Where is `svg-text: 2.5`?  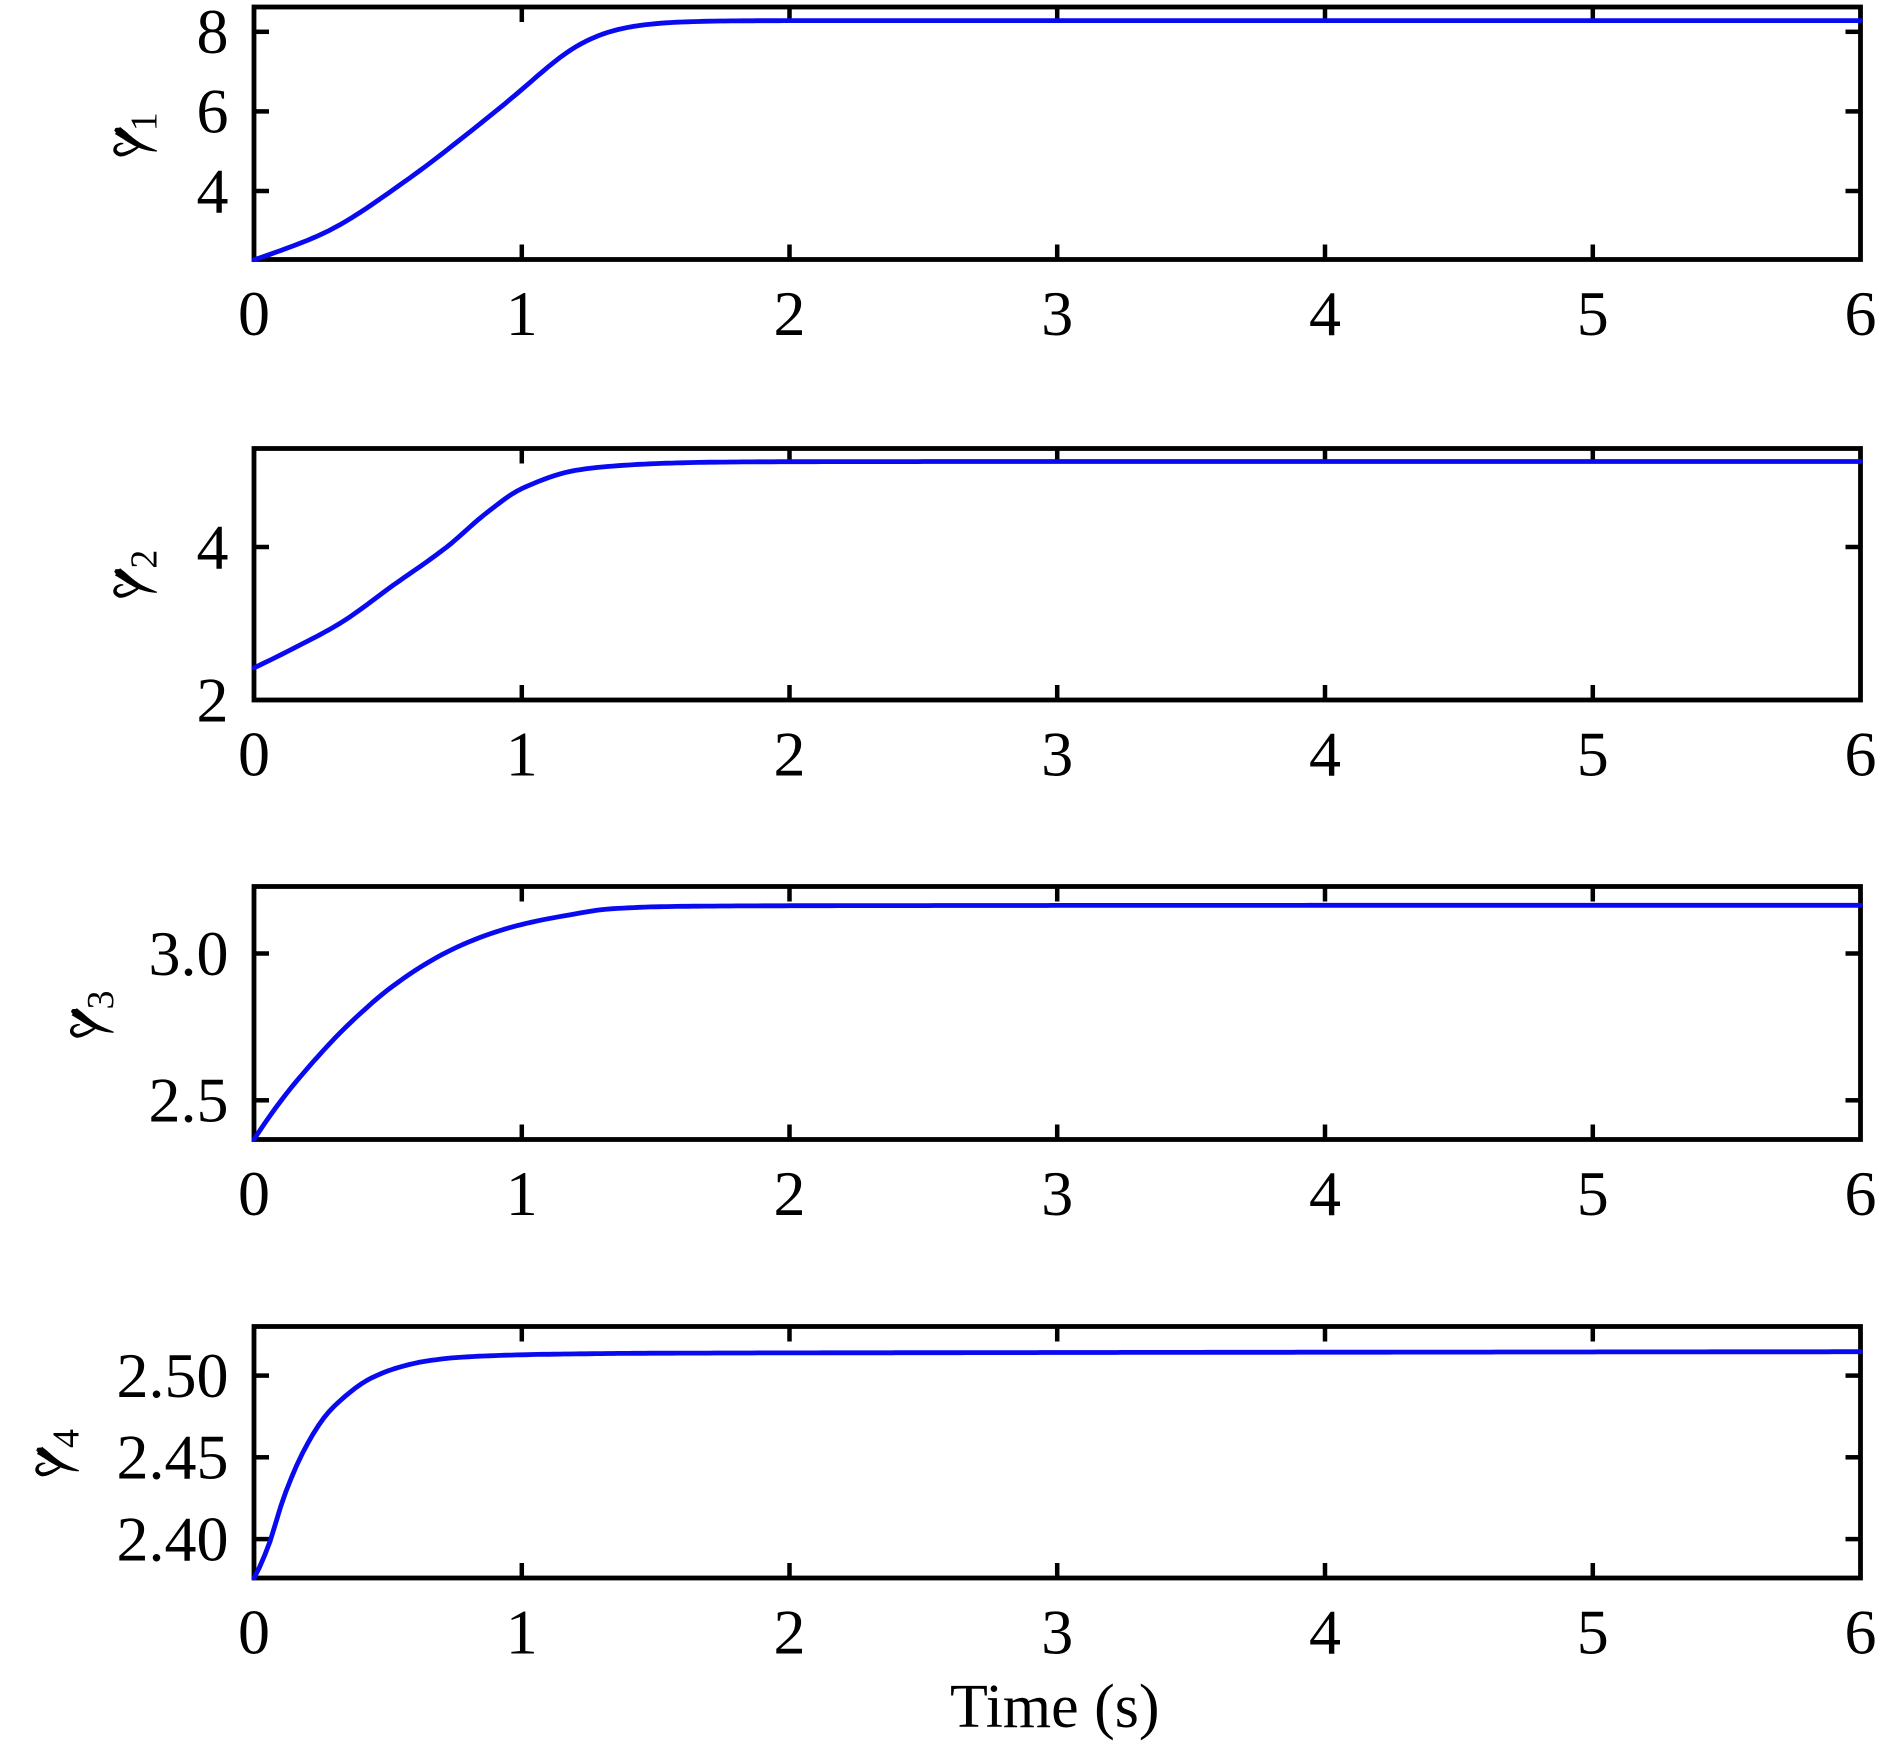
svg-text: 2.5 is located at coordinates (189, 1100).